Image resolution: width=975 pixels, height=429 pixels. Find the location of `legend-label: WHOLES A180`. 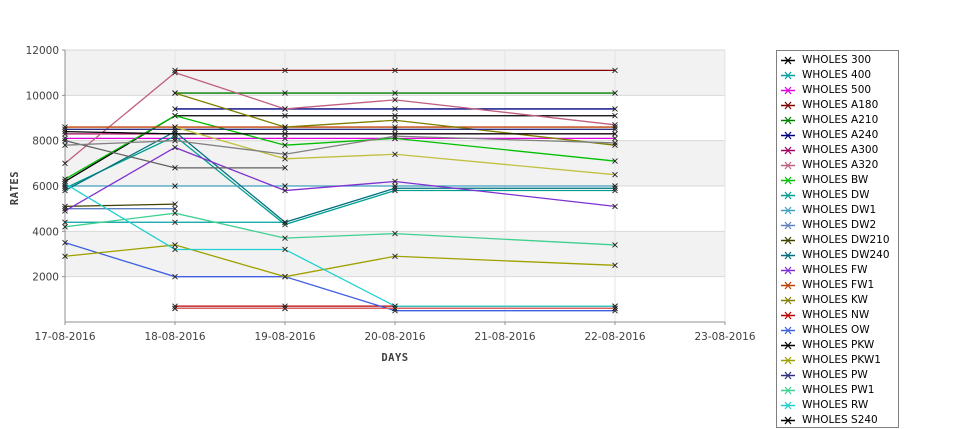

legend-label: WHOLES A180 is located at coordinates (840, 105).